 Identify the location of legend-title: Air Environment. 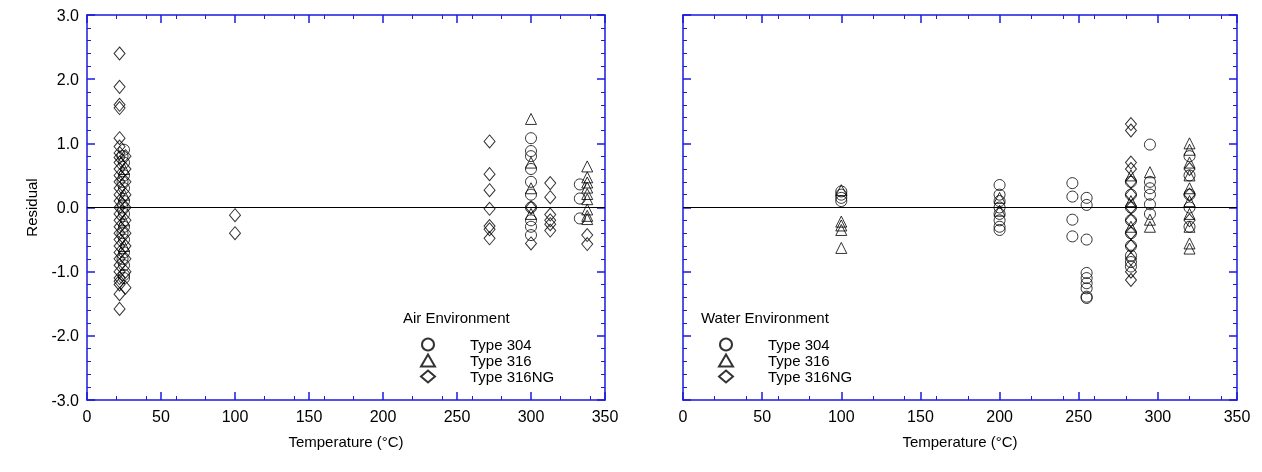
(457, 317).